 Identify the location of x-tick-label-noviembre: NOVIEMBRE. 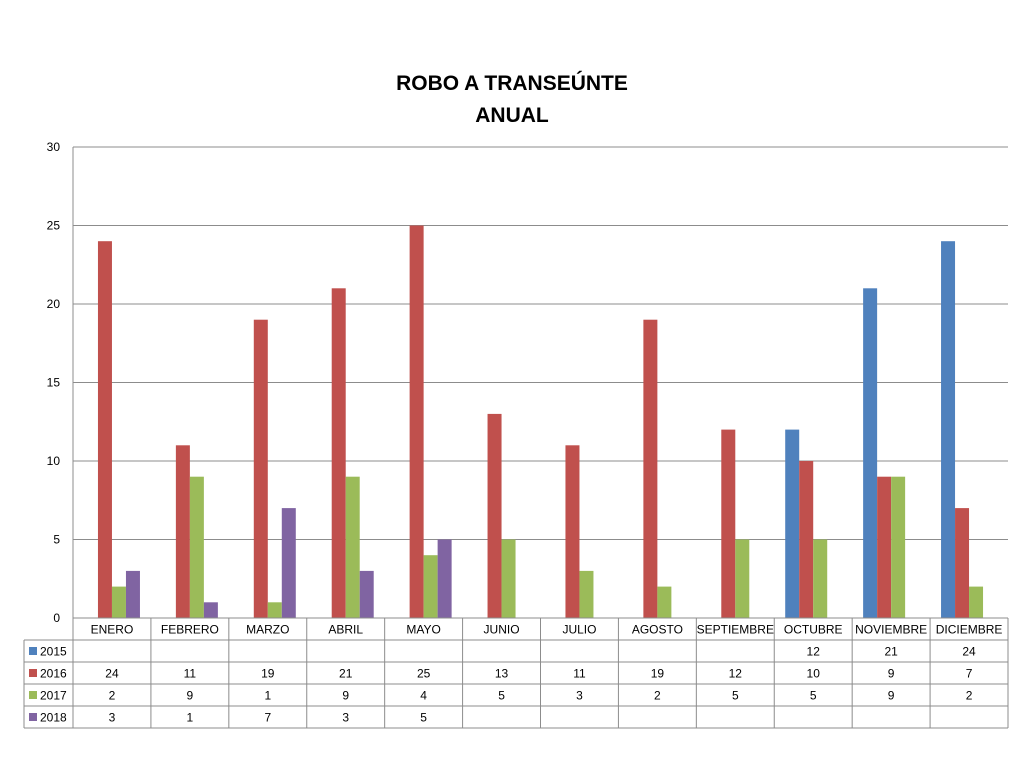
(891, 630).